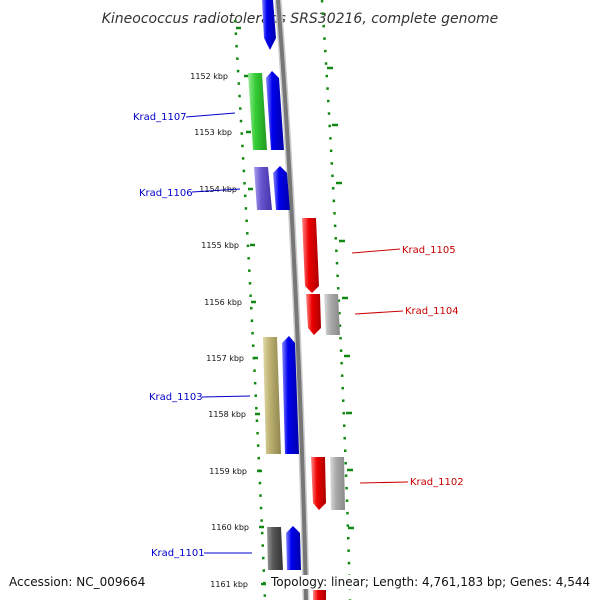 The image size is (600, 600). I want to click on gene-label-krad-1104: Krad_1104, so click(432, 311).